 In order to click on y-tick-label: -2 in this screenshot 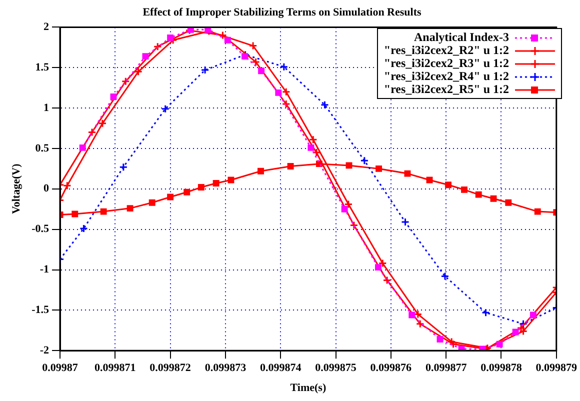, I will do `click(45, 350)`.